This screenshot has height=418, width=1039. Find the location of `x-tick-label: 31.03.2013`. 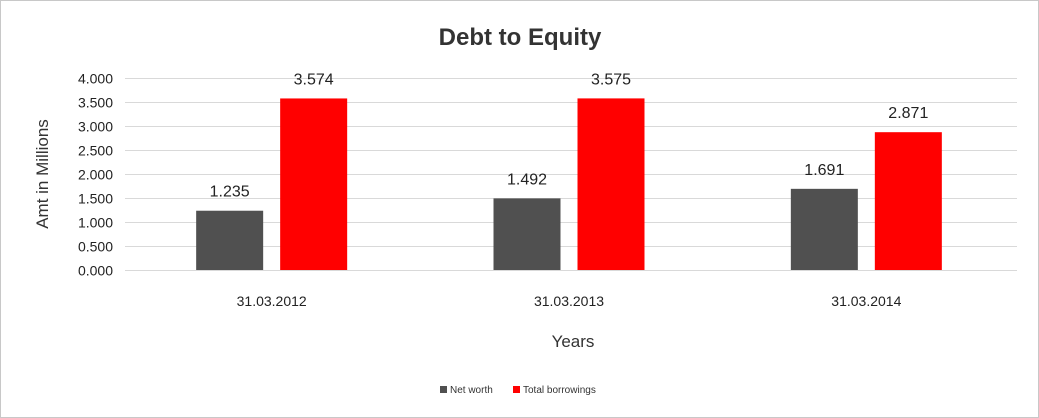

x-tick-label: 31.03.2013 is located at coordinates (569, 301).